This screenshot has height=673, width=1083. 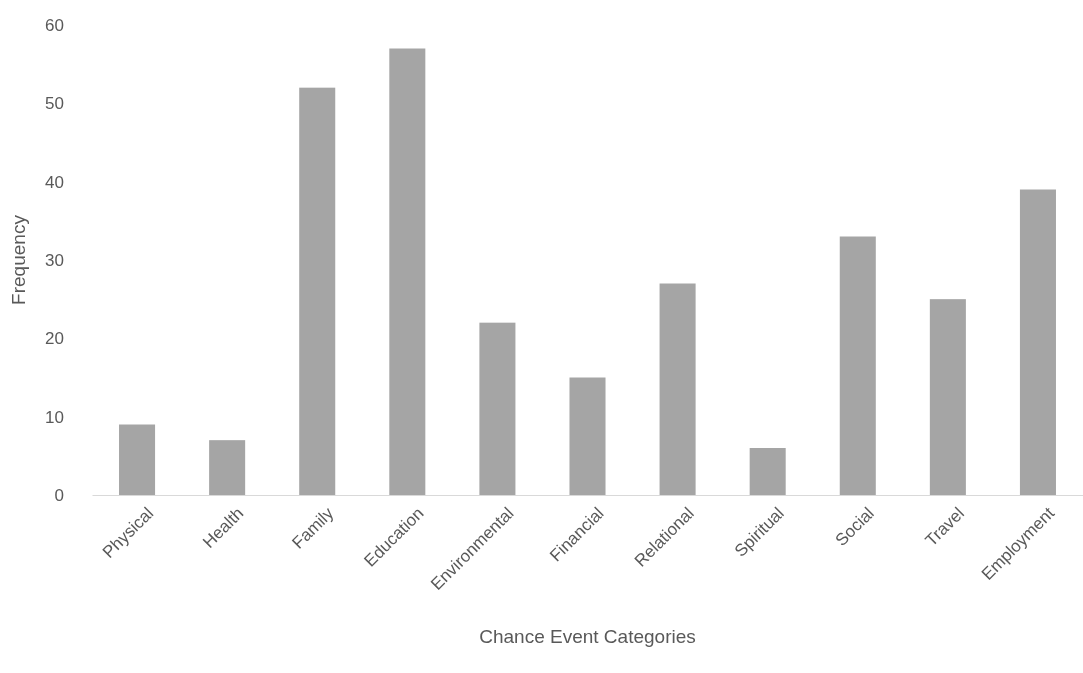 What do you see at coordinates (587, 636) in the screenshot?
I see `x-axis-title: Chance Event Categories` at bounding box center [587, 636].